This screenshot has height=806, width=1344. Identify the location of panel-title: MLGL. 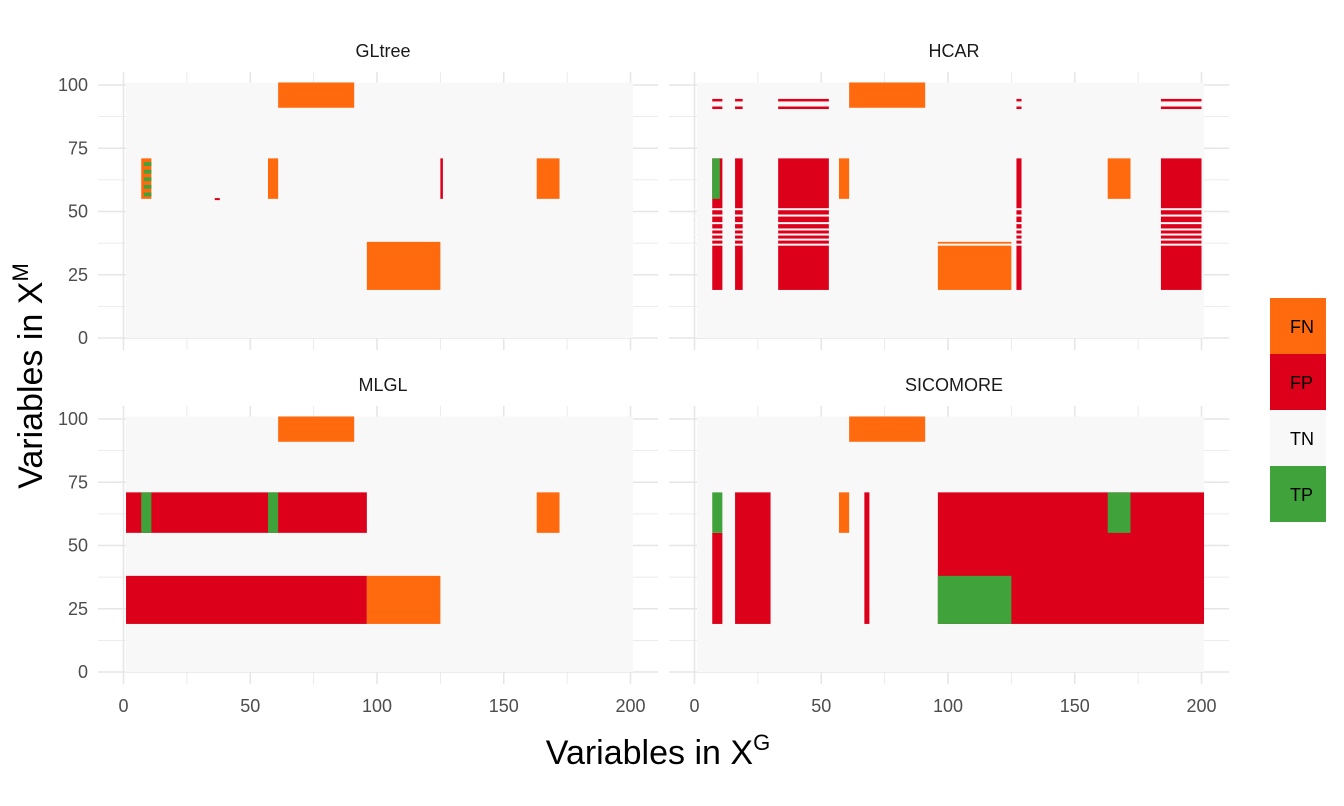
(382, 385).